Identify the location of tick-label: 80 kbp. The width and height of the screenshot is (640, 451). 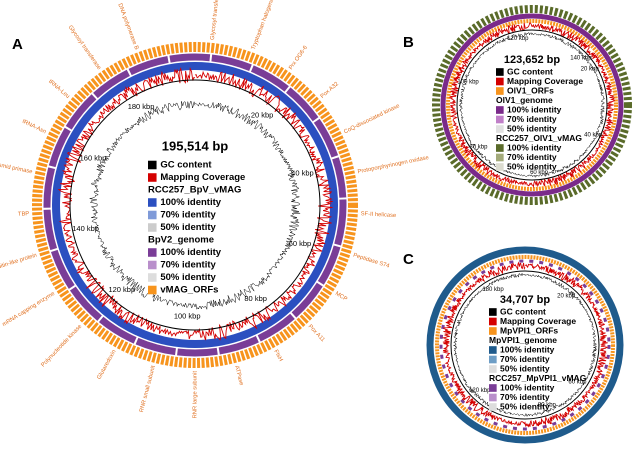
(255, 298).